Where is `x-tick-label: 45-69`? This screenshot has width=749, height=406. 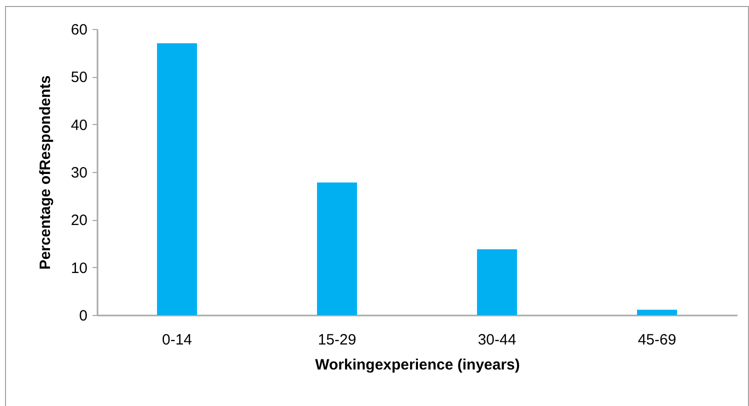
x-tick-label: 45-69 is located at coordinates (657, 340).